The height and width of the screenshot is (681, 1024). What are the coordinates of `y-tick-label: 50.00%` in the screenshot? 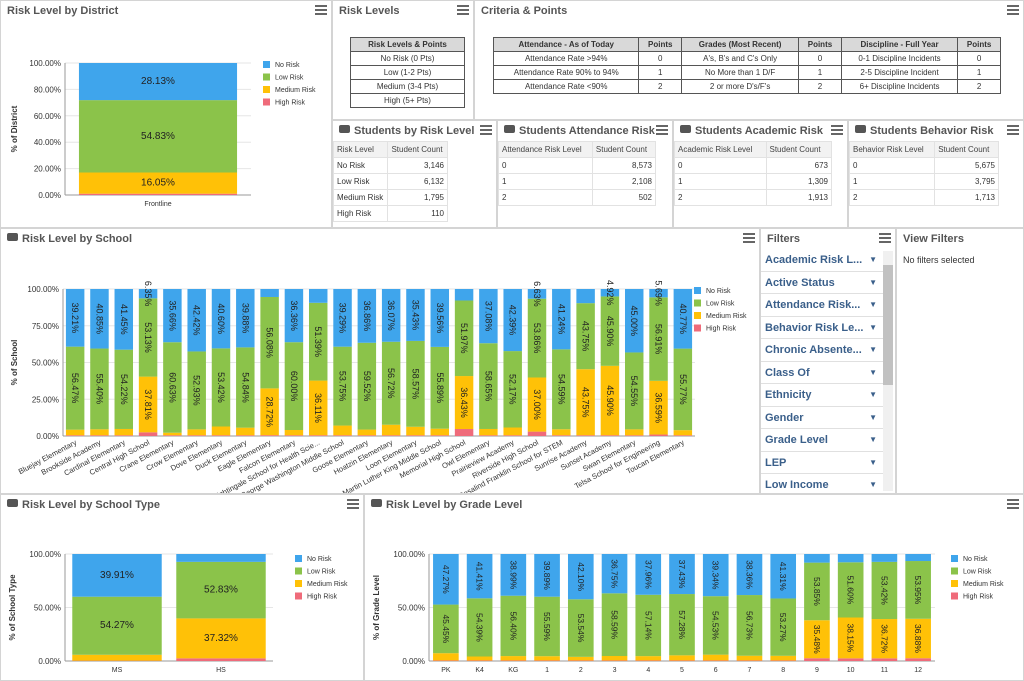 It's located at (47, 608).